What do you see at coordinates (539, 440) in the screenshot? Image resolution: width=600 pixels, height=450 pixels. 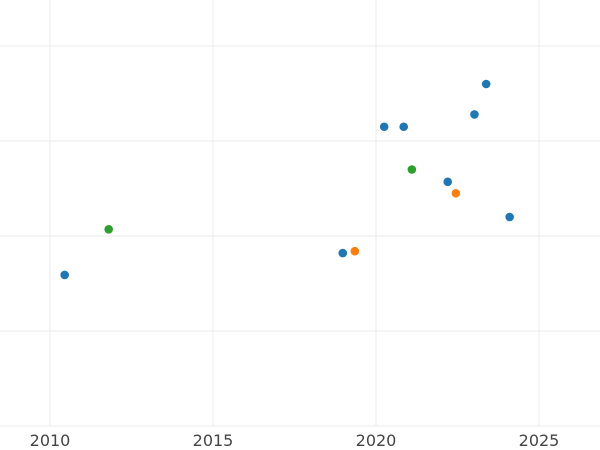 I see `x-tick-label-2025: 2025` at bounding box center [539, 440].